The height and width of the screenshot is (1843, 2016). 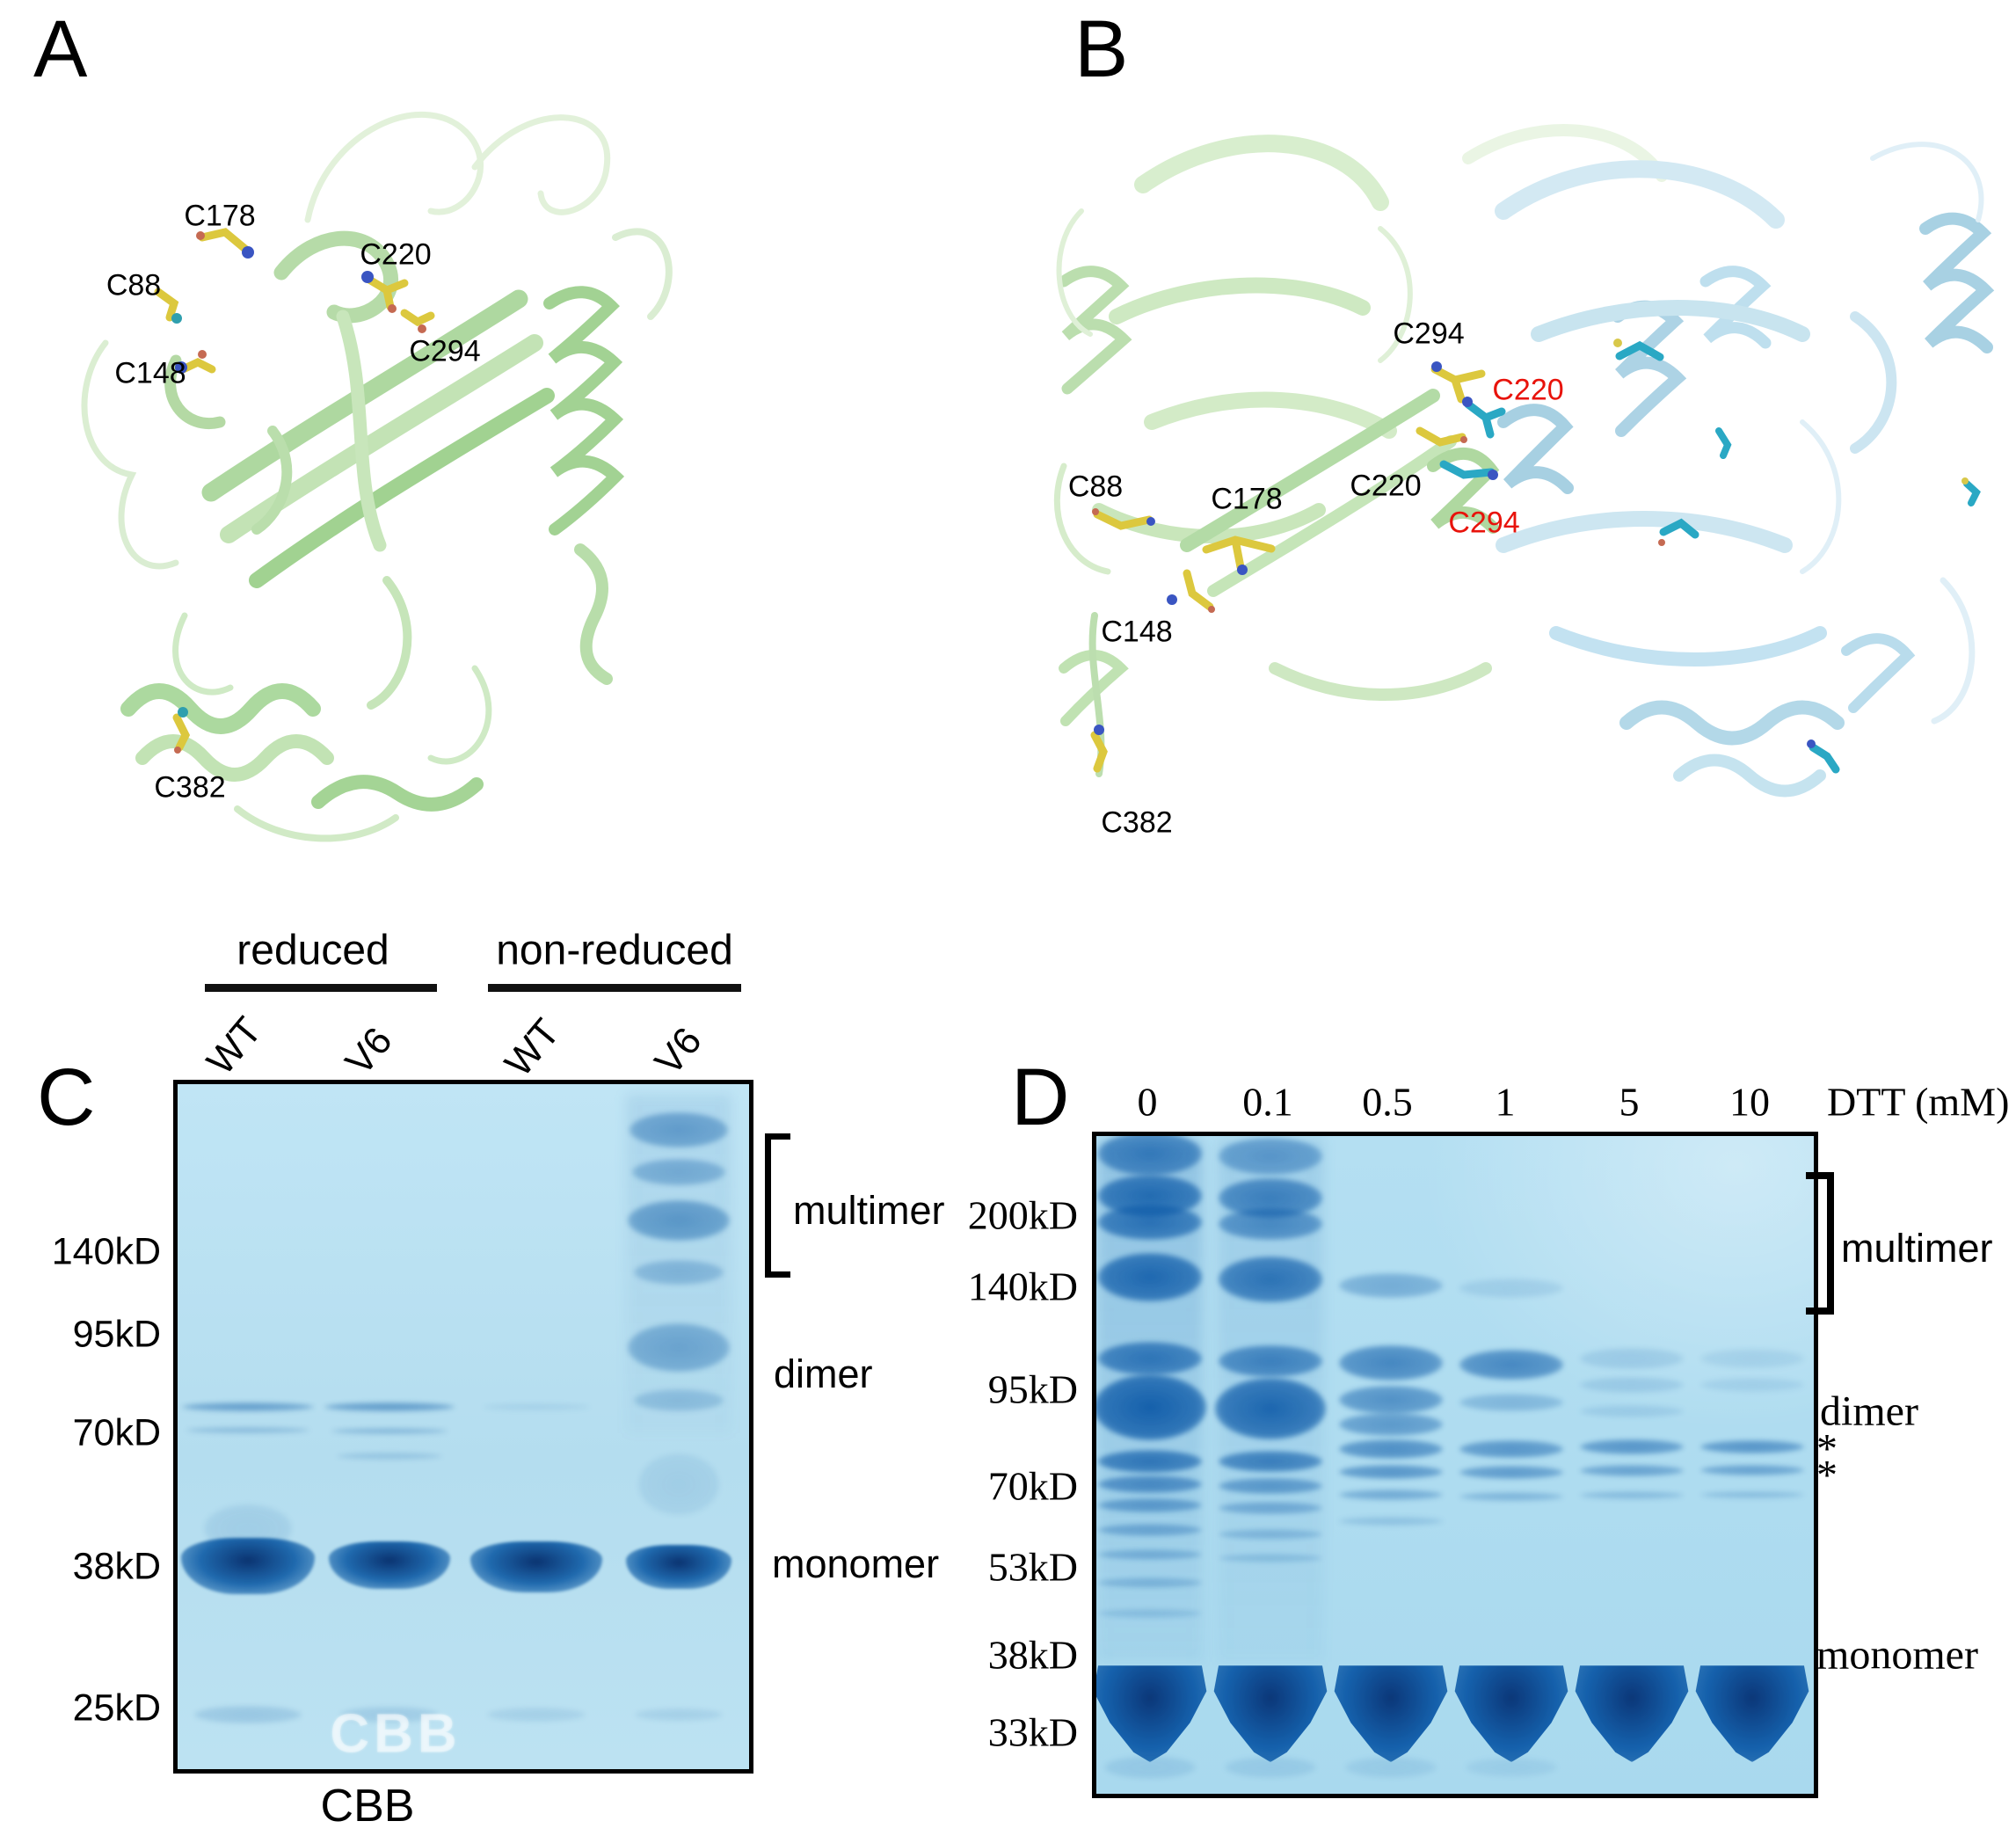 I want to click on gel-c-cbb, so click(x=463, y=1427).